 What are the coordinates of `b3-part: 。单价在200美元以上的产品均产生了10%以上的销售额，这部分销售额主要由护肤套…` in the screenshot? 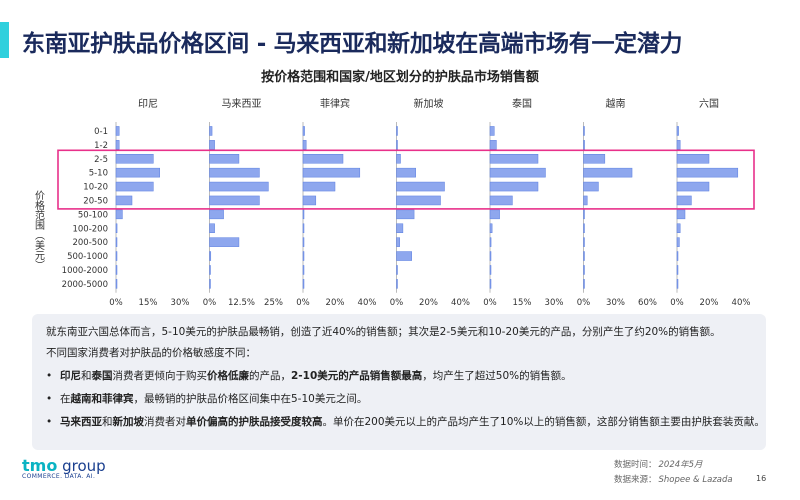 It's located at (543, 422).